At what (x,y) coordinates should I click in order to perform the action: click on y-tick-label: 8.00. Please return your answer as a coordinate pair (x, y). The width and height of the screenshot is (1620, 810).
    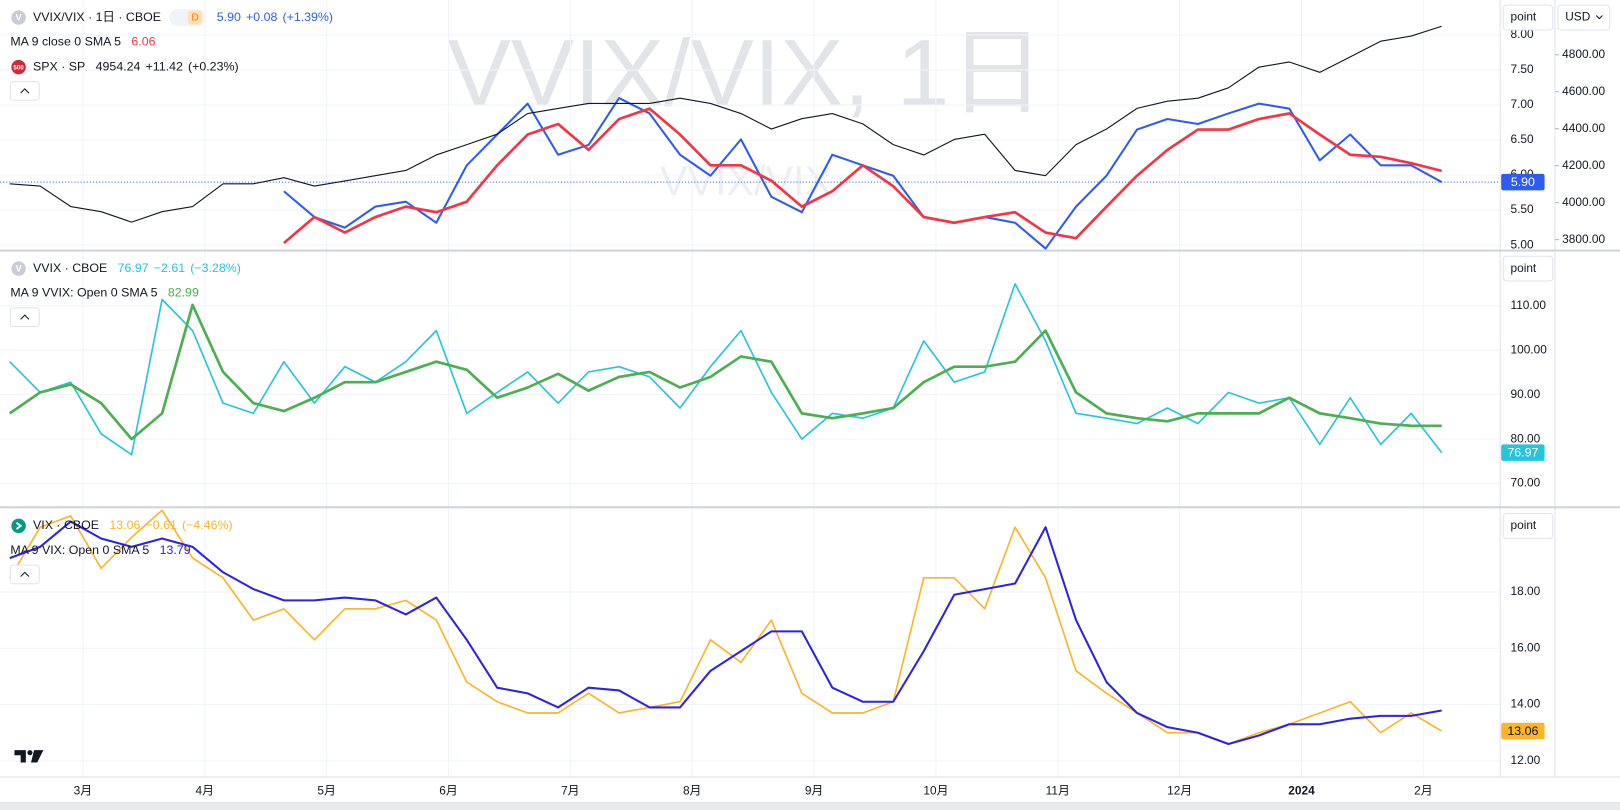
    Looking at the image, I should click on (1522, 34).